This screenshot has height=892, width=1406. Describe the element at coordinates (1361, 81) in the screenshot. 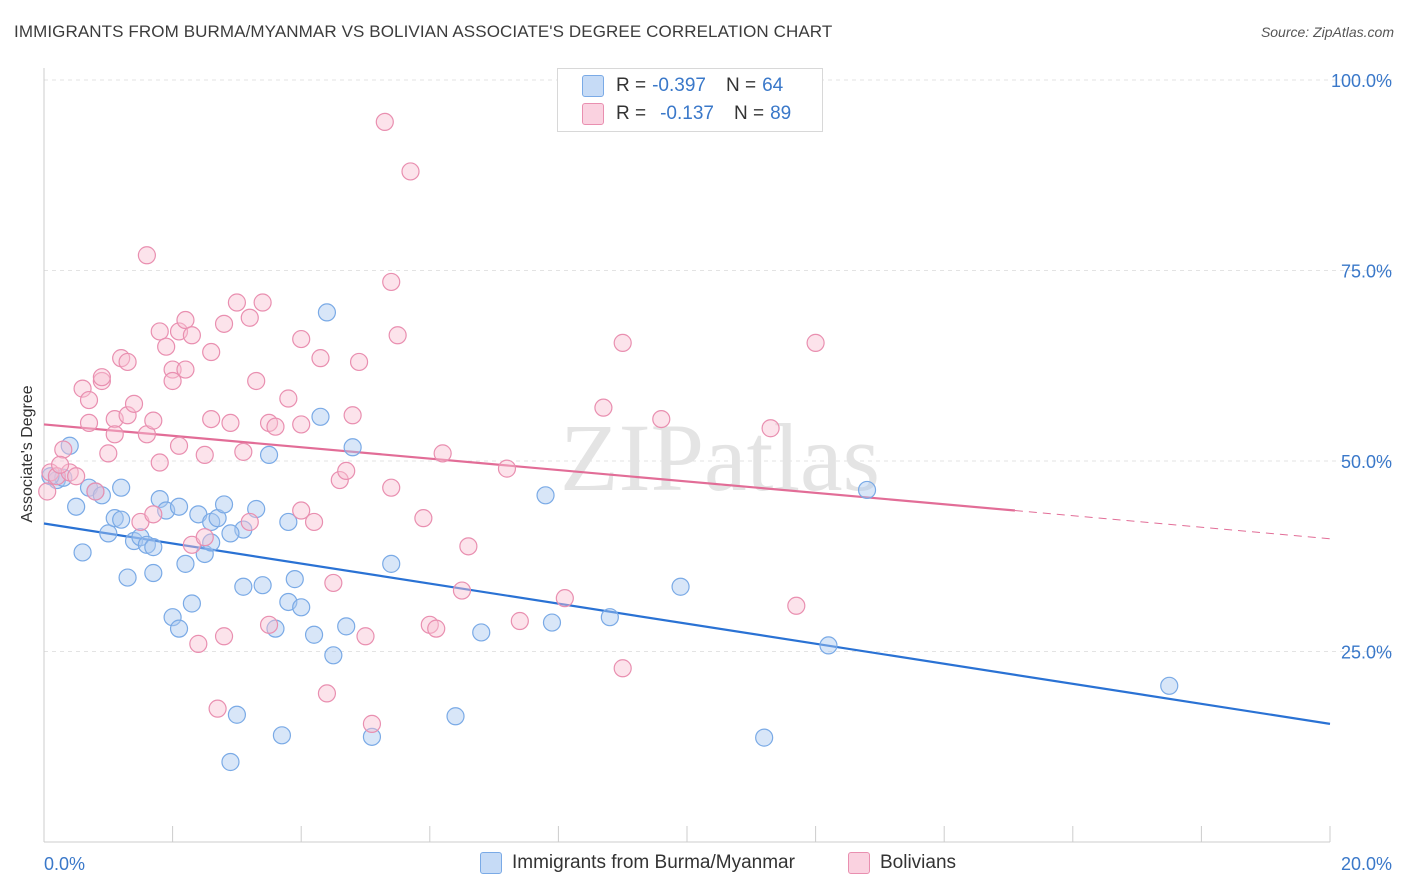

I see `y-tick-label: 100.0%` at that location.